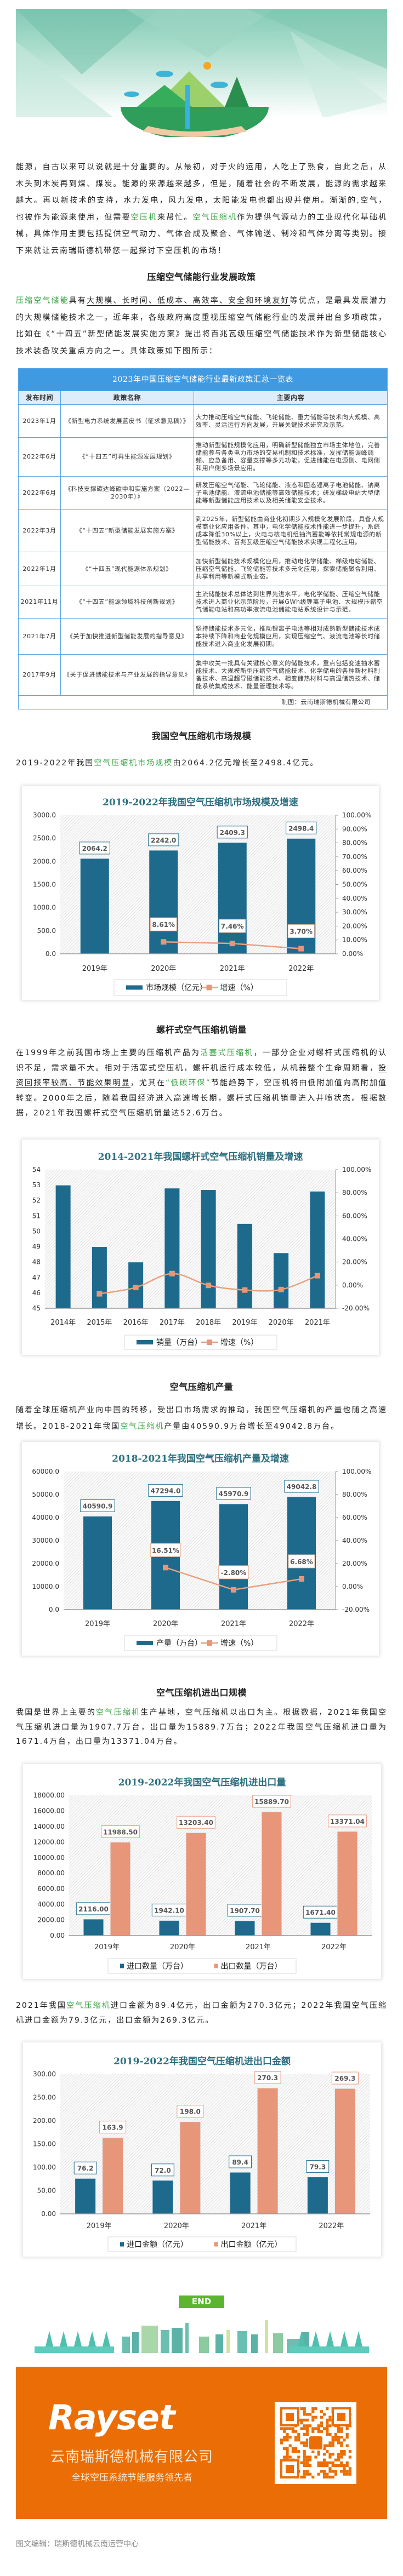 The image size is (403, 2576). What do you see at coordinates (49, 1858) in the screenshot?
I see `y-tick-label: 10000.00` at bounding box center [49, 1858].